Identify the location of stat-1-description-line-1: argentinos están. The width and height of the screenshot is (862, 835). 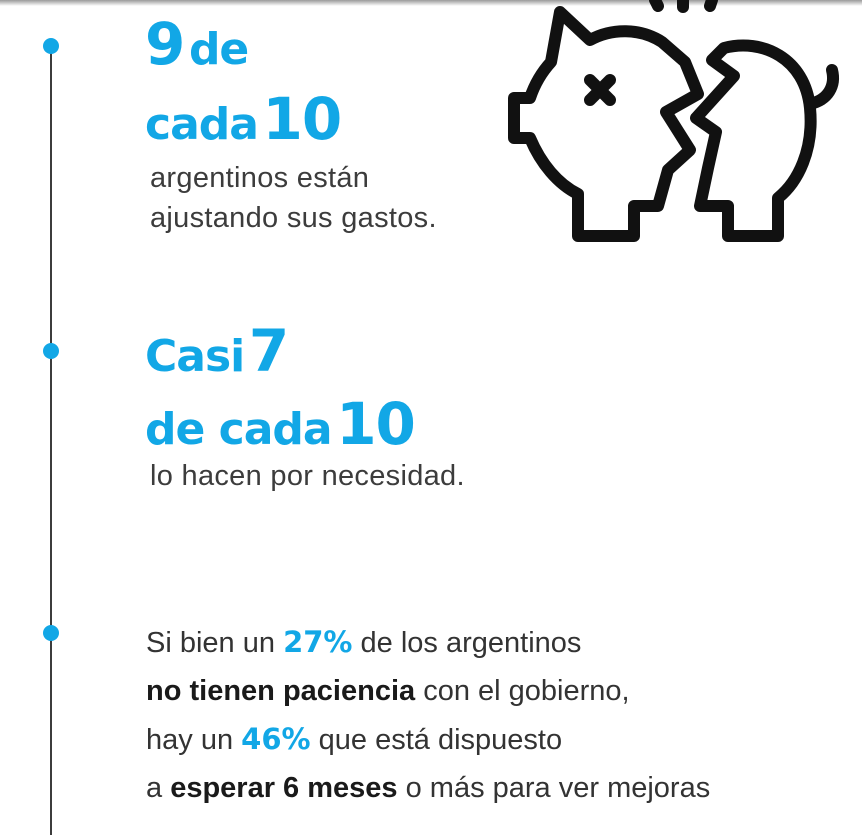
(260, 178).